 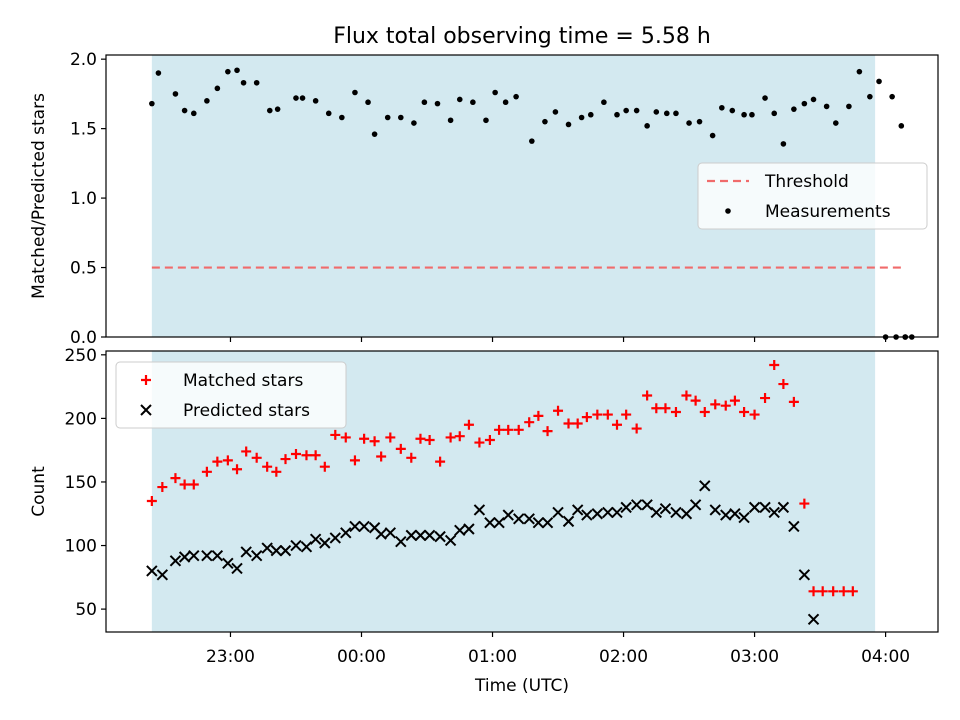 What do you see at coordinates (246, 411) in the screenshot?
I see `legend-label: Predicted stars` at bounding box center [246, 411].